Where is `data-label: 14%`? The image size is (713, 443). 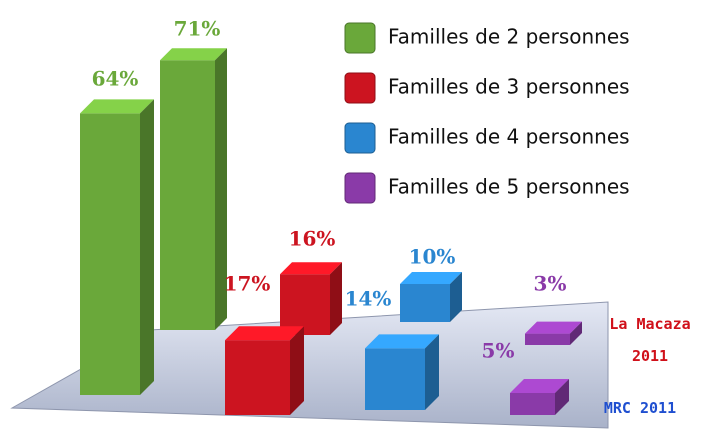
data-label: 14% is located at coordinates (368, 299).